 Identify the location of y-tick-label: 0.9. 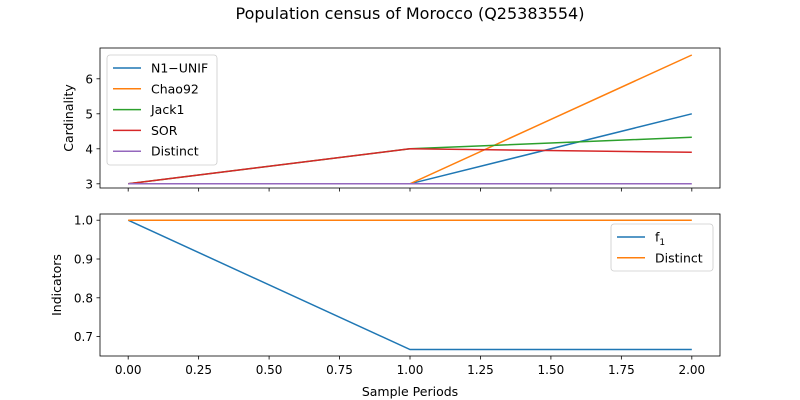
(83, 260).